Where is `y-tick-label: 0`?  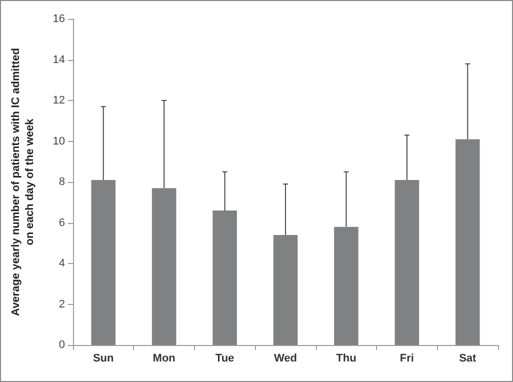 y-tick-label: 0 is located at coordinates (61, 345).